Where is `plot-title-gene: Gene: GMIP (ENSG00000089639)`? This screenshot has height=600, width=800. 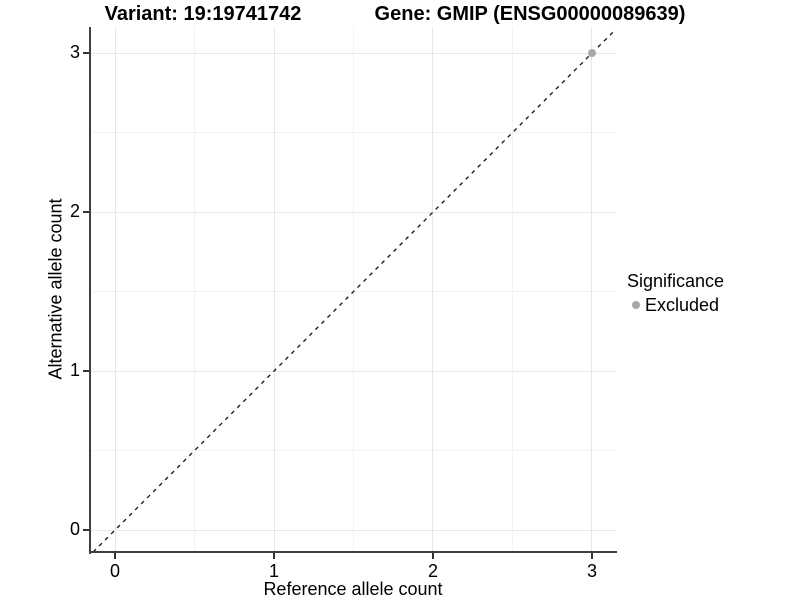
plot-title-gene: Gene: GMIP (ENSG00000089639) is located at coordinates (530, 14).